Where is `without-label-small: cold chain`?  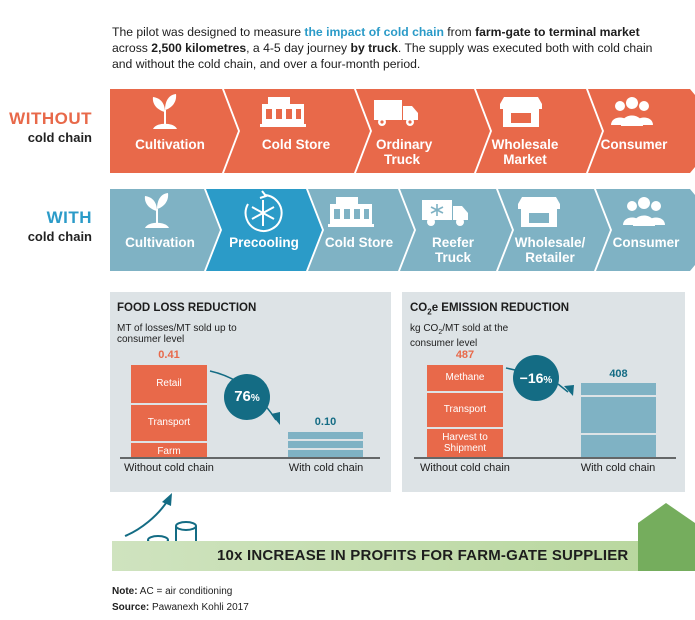 without-label-small: cold chain is located at coordinates (59, 137).